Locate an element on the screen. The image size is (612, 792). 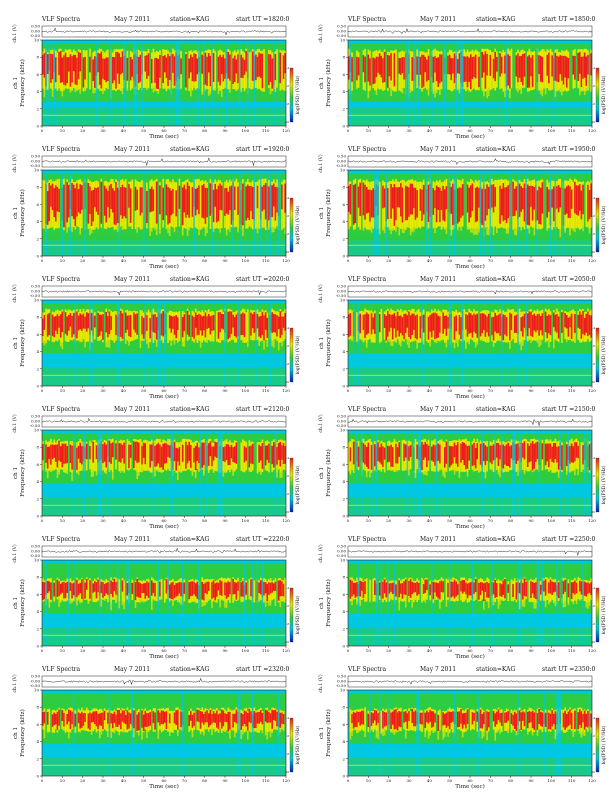
y-tick-label: 0 is located at coordinates (37, 646).